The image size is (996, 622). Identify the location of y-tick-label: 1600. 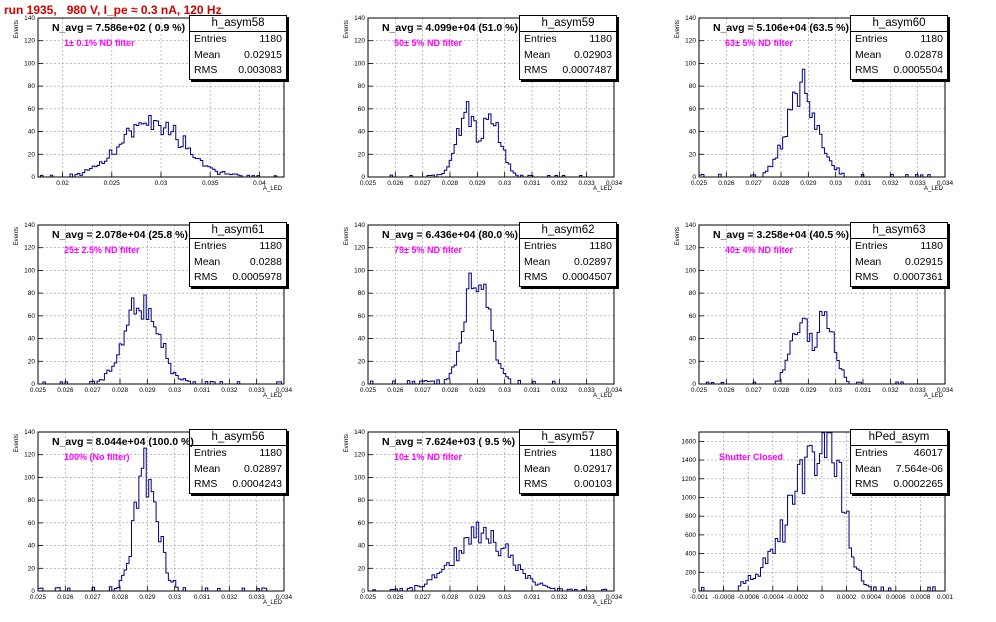
(689, 441).